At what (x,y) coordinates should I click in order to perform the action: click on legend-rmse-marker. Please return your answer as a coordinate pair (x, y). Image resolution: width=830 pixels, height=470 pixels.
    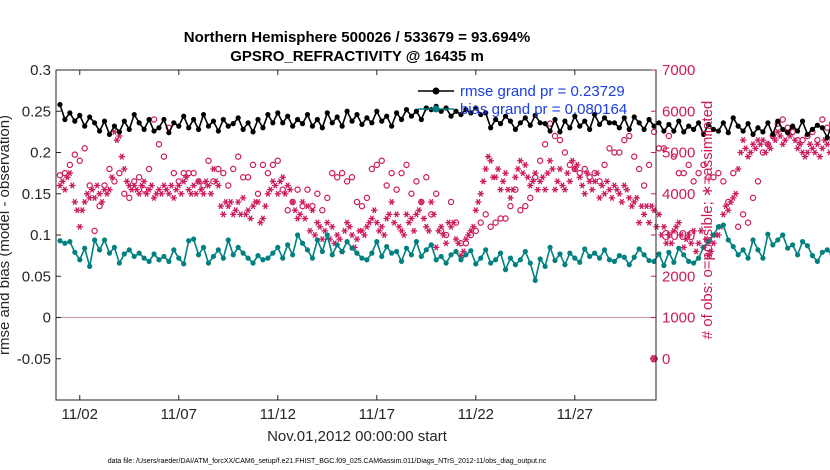
    Looking at the image, I should click on (436, 91).